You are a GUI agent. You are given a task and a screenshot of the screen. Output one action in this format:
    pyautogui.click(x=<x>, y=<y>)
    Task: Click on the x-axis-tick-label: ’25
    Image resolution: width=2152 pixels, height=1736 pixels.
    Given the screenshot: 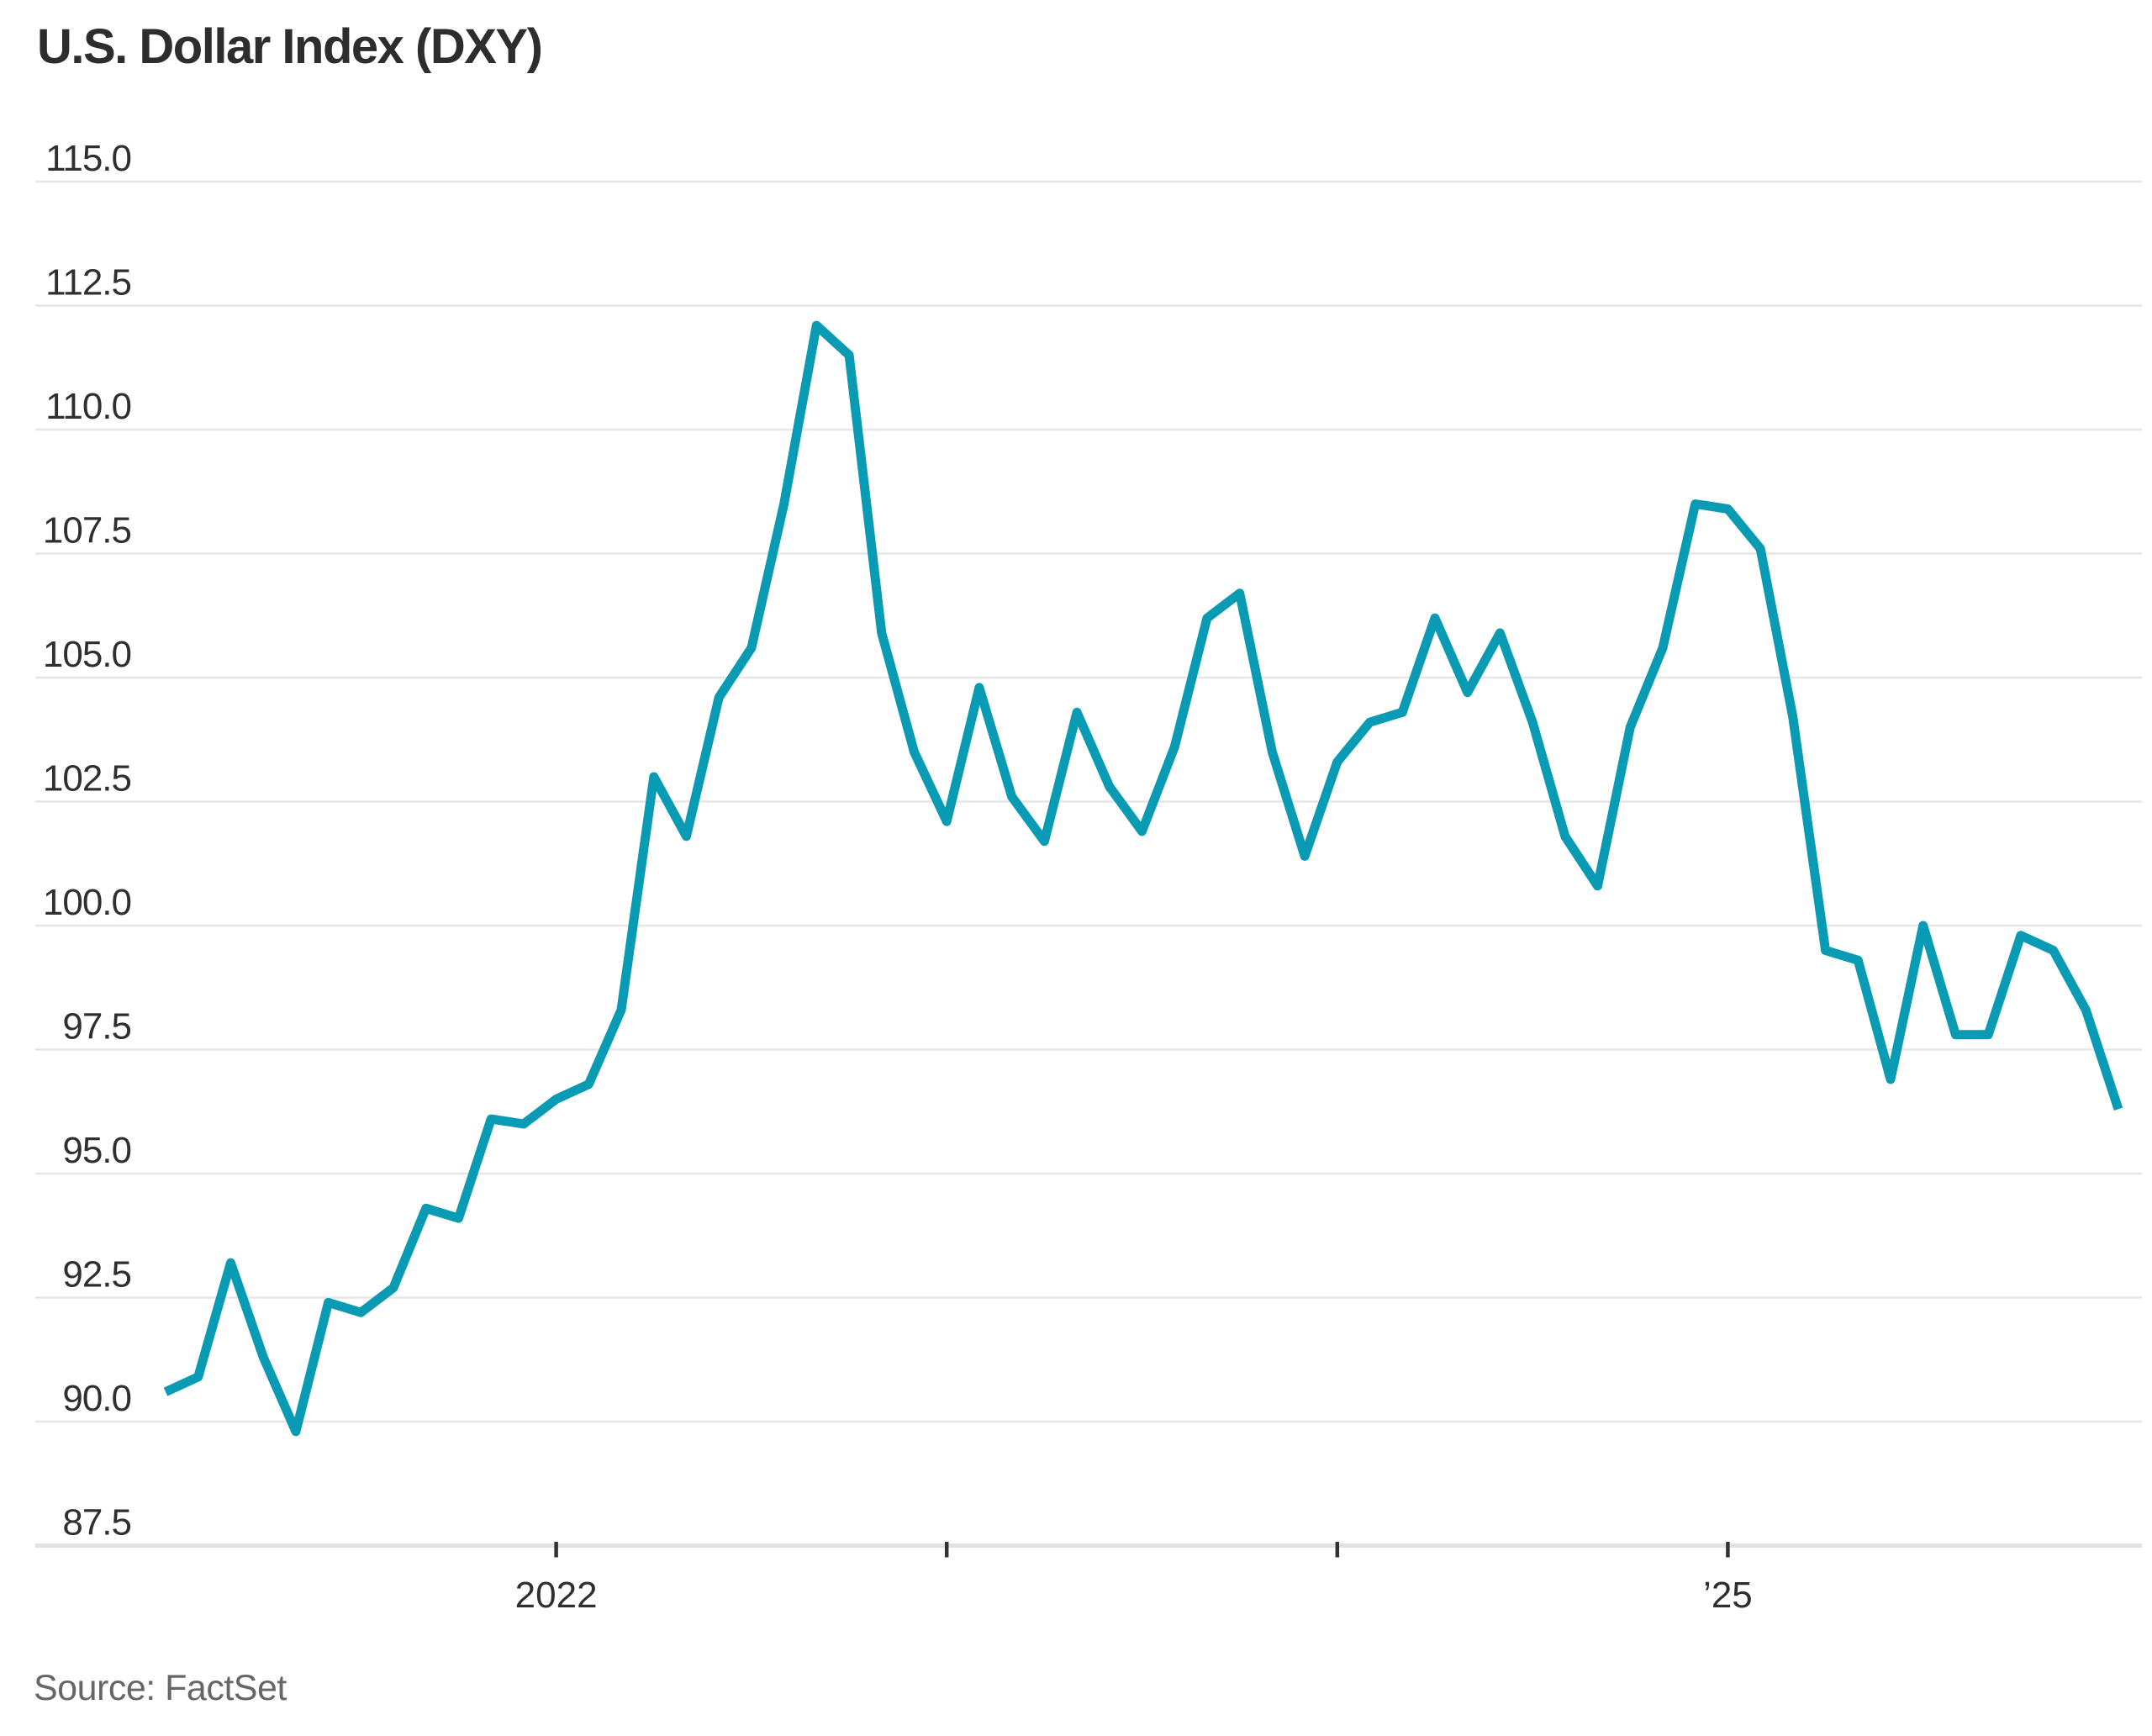 What is the action you would take?
    pyautogui.click(x=1728, y=1595)
    